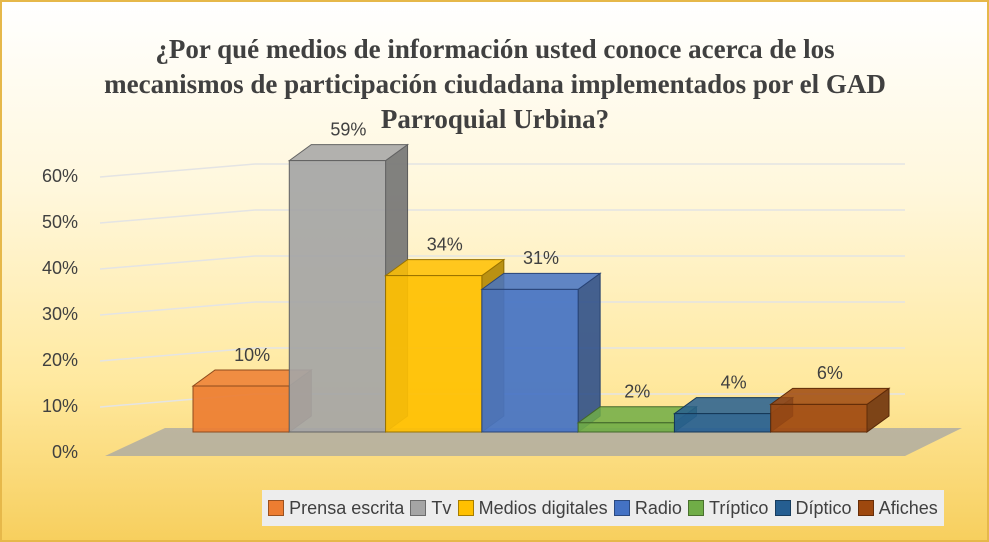 This screenshot has height=542, width=989. I want to click on legend-item: Radio, so click(647, 508).